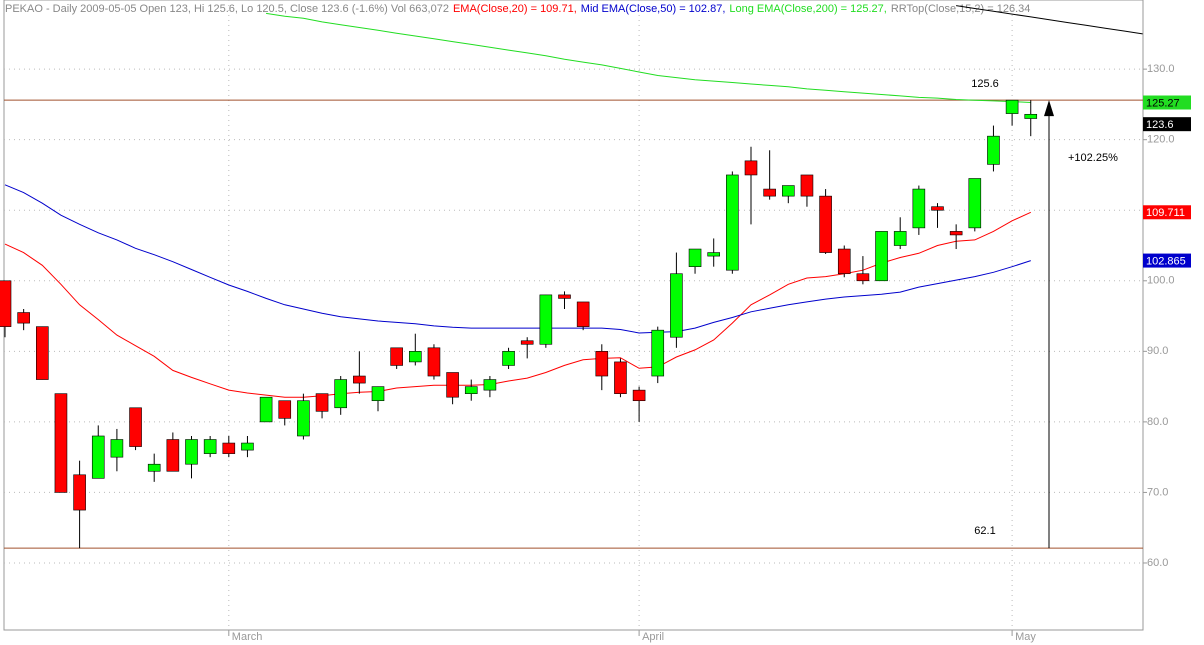  Describe the element at coordinates (1157, 422) in the screenshot. I see `y-tick-label: 80.0` at that location.